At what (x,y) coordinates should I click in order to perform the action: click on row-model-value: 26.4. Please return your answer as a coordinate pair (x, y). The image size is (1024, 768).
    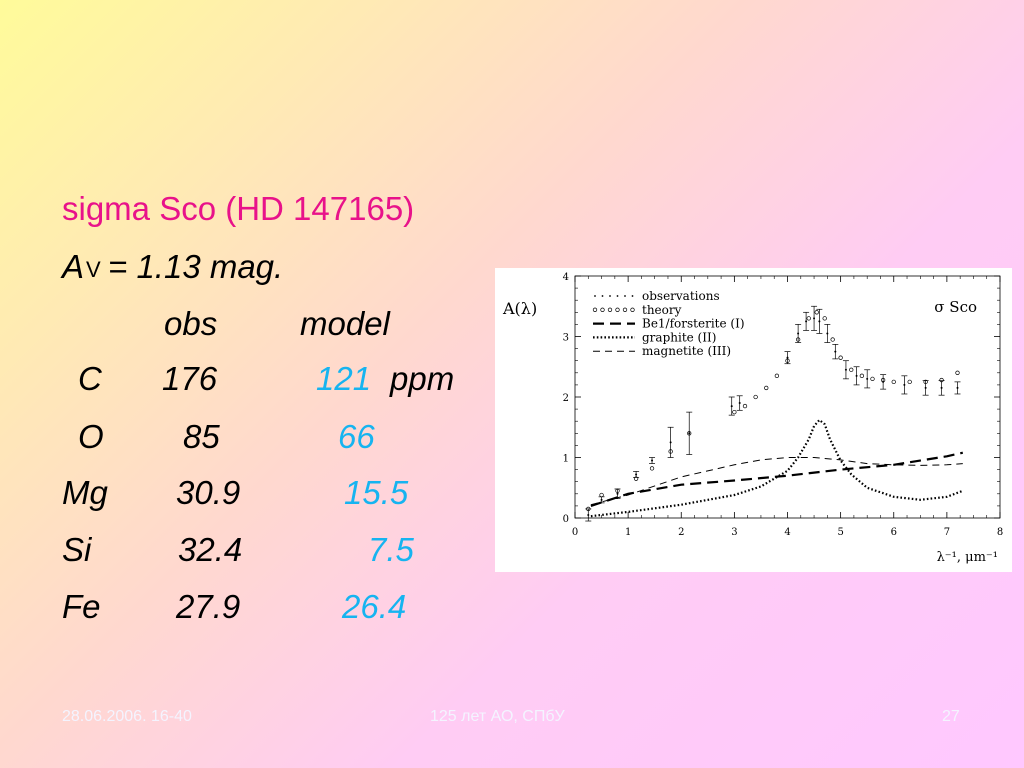
    Looking at the image, I should click on (374, 606).